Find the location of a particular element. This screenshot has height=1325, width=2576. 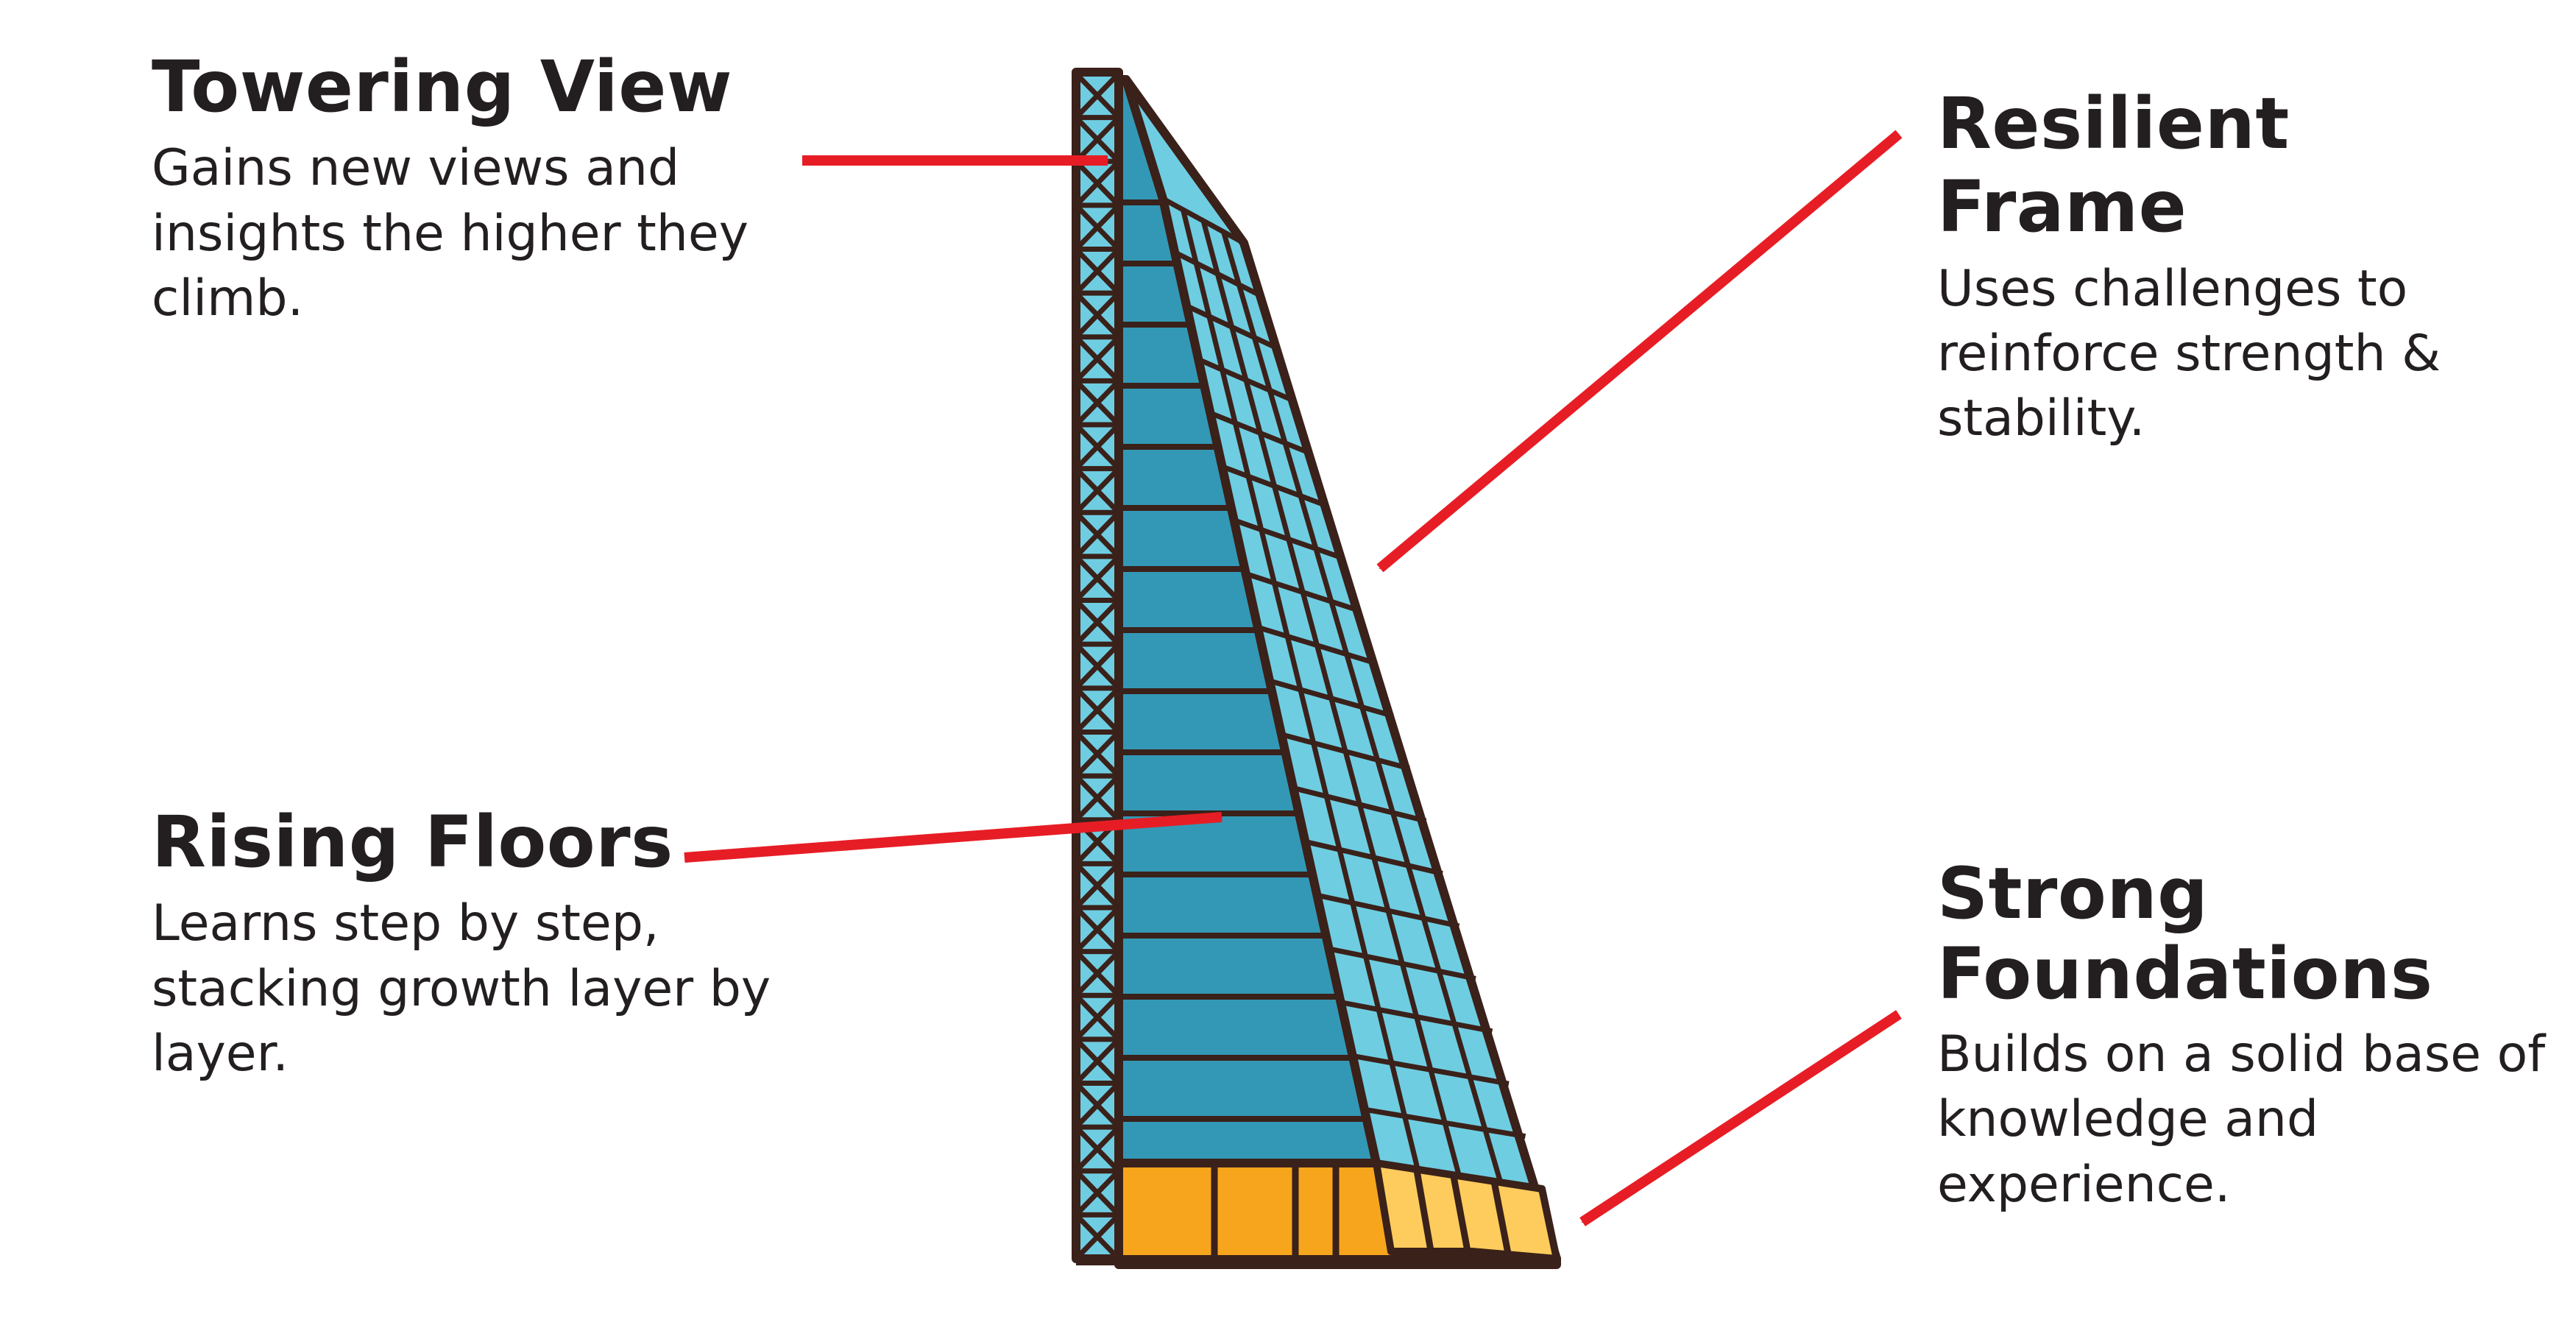

callout-title: Towering View is located at coordinates (442, 87).